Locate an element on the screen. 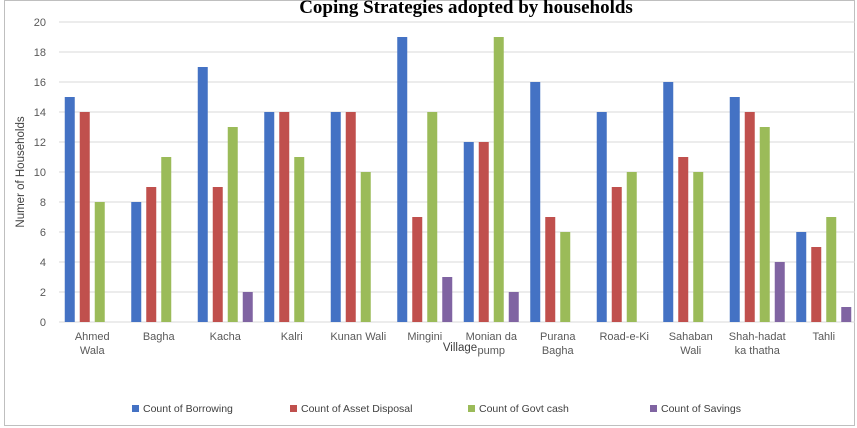 The height and width of the screenshot is (428, 857). y-tick-label: 16 is located at coordinates (40, 83).